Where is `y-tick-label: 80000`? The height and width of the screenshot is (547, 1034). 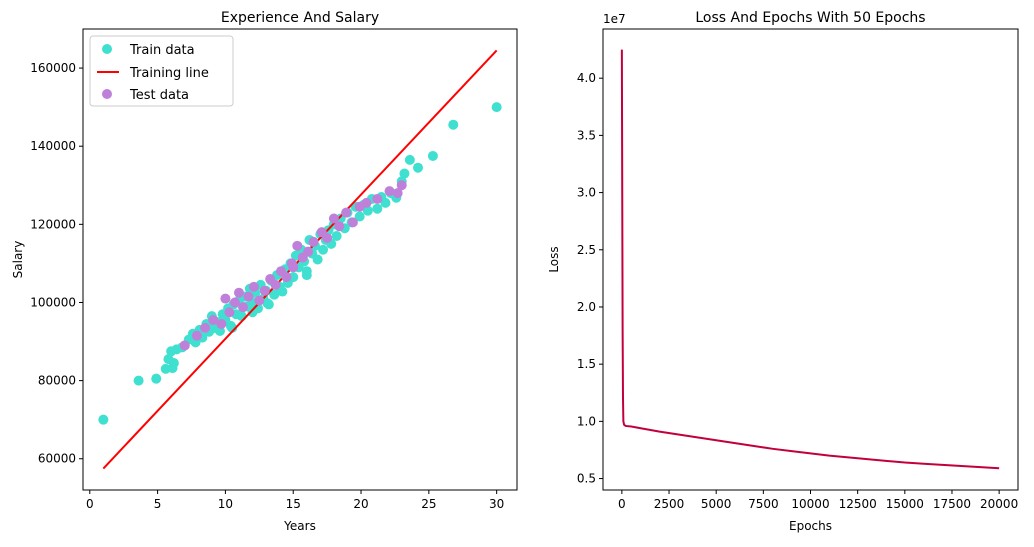
y-tick-label: 80000 is located at coordinates (57, 381).